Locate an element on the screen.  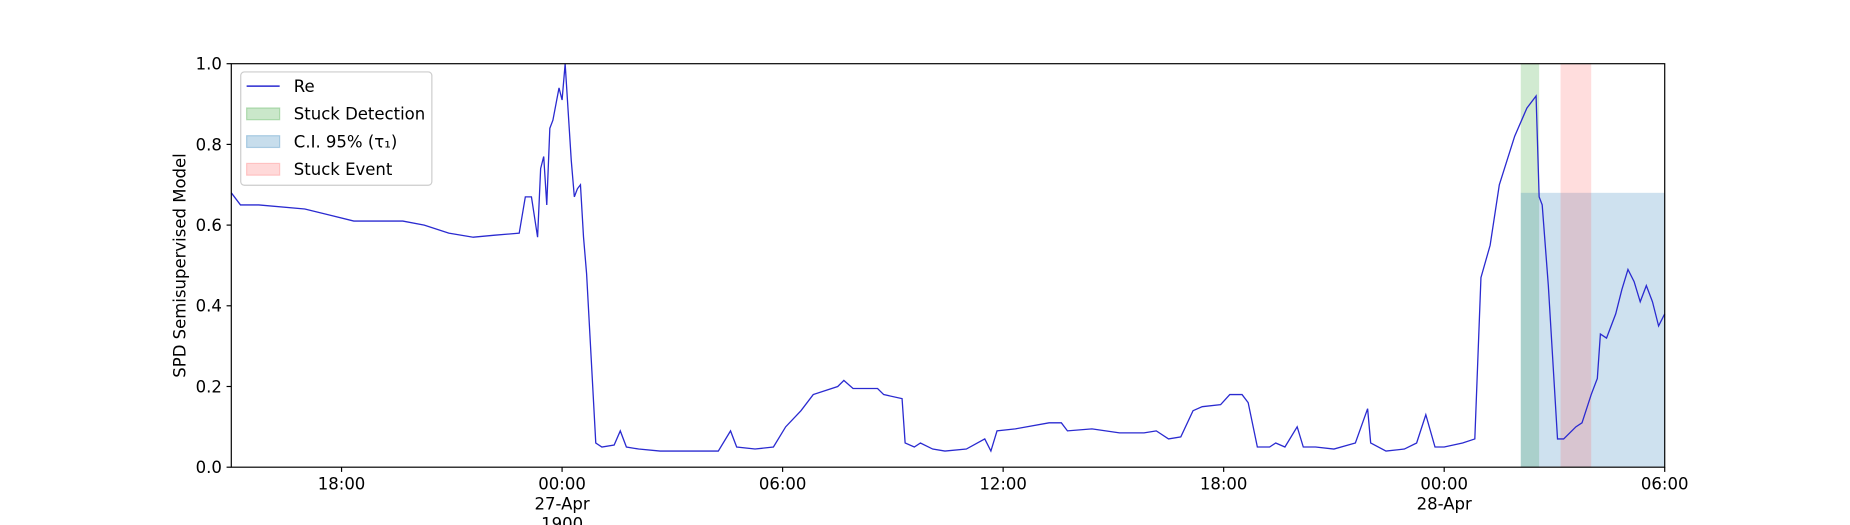
x-tick-label: 12:00 is located at coordinates (1003, 484).